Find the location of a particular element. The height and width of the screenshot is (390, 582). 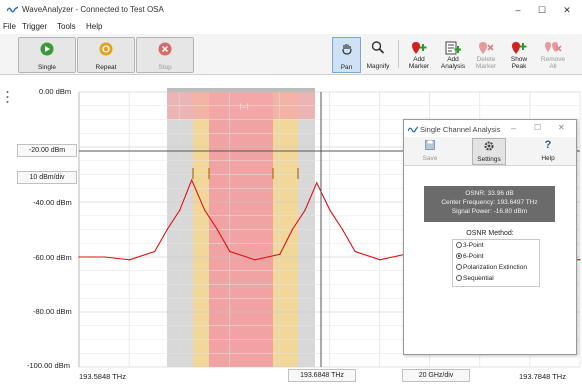

osnr-method-label: OSNR Method: is located at coordinates (490, 233).